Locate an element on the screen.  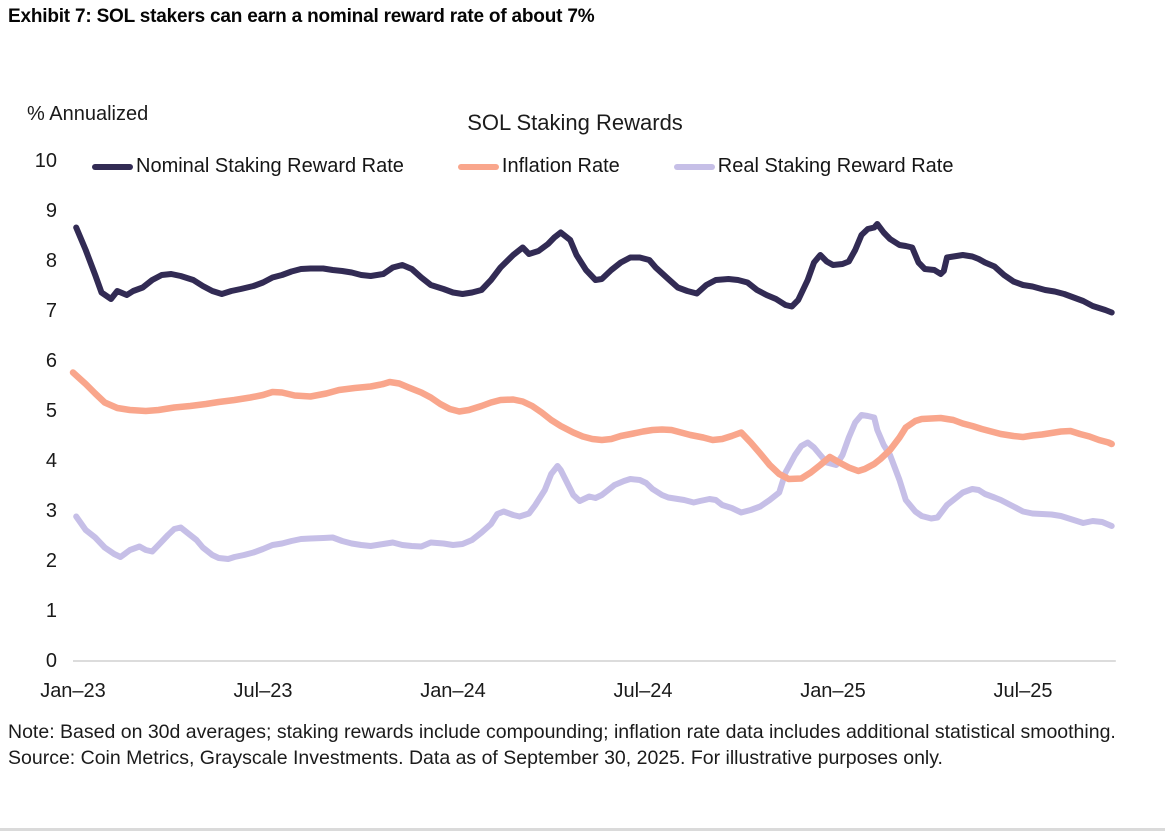
y-tick-label: 5 is located at coordinates (51, 411).